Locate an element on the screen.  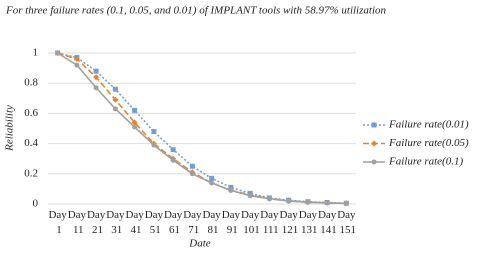
x-axis-label: Date is located at coordinates (199, 244).